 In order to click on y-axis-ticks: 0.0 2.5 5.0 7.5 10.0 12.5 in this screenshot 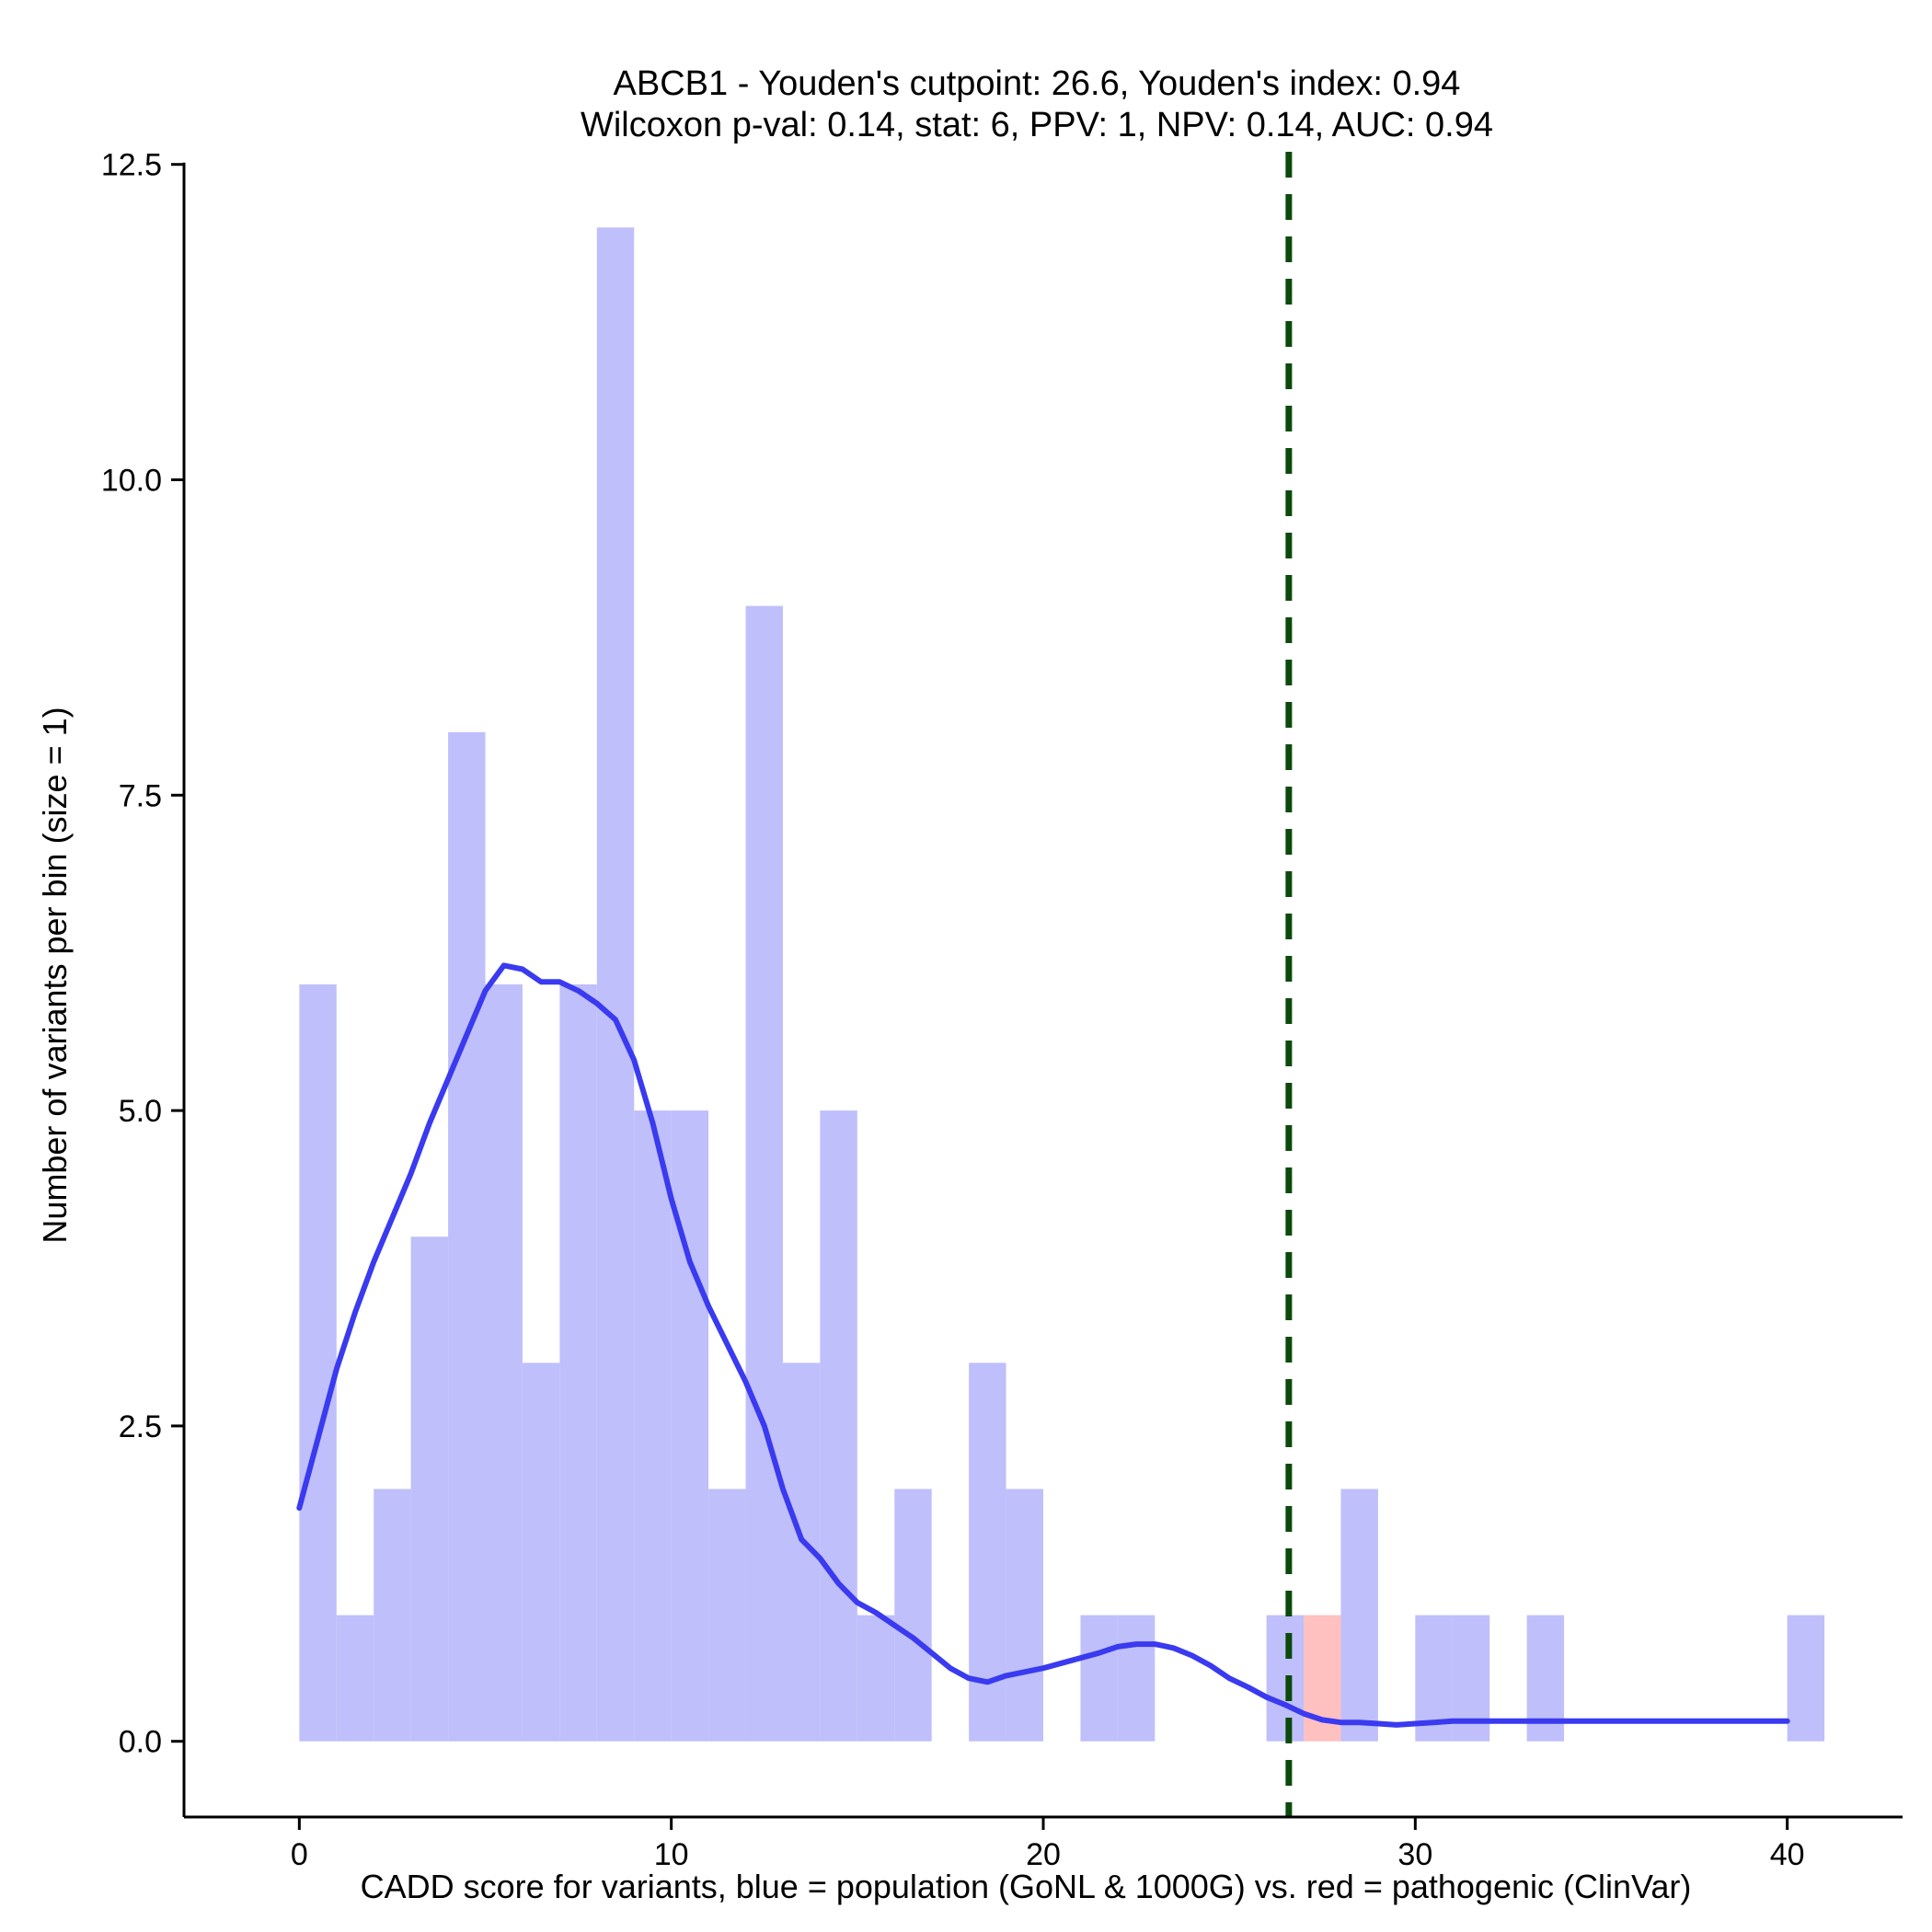, I will do `click(142, 954)`.